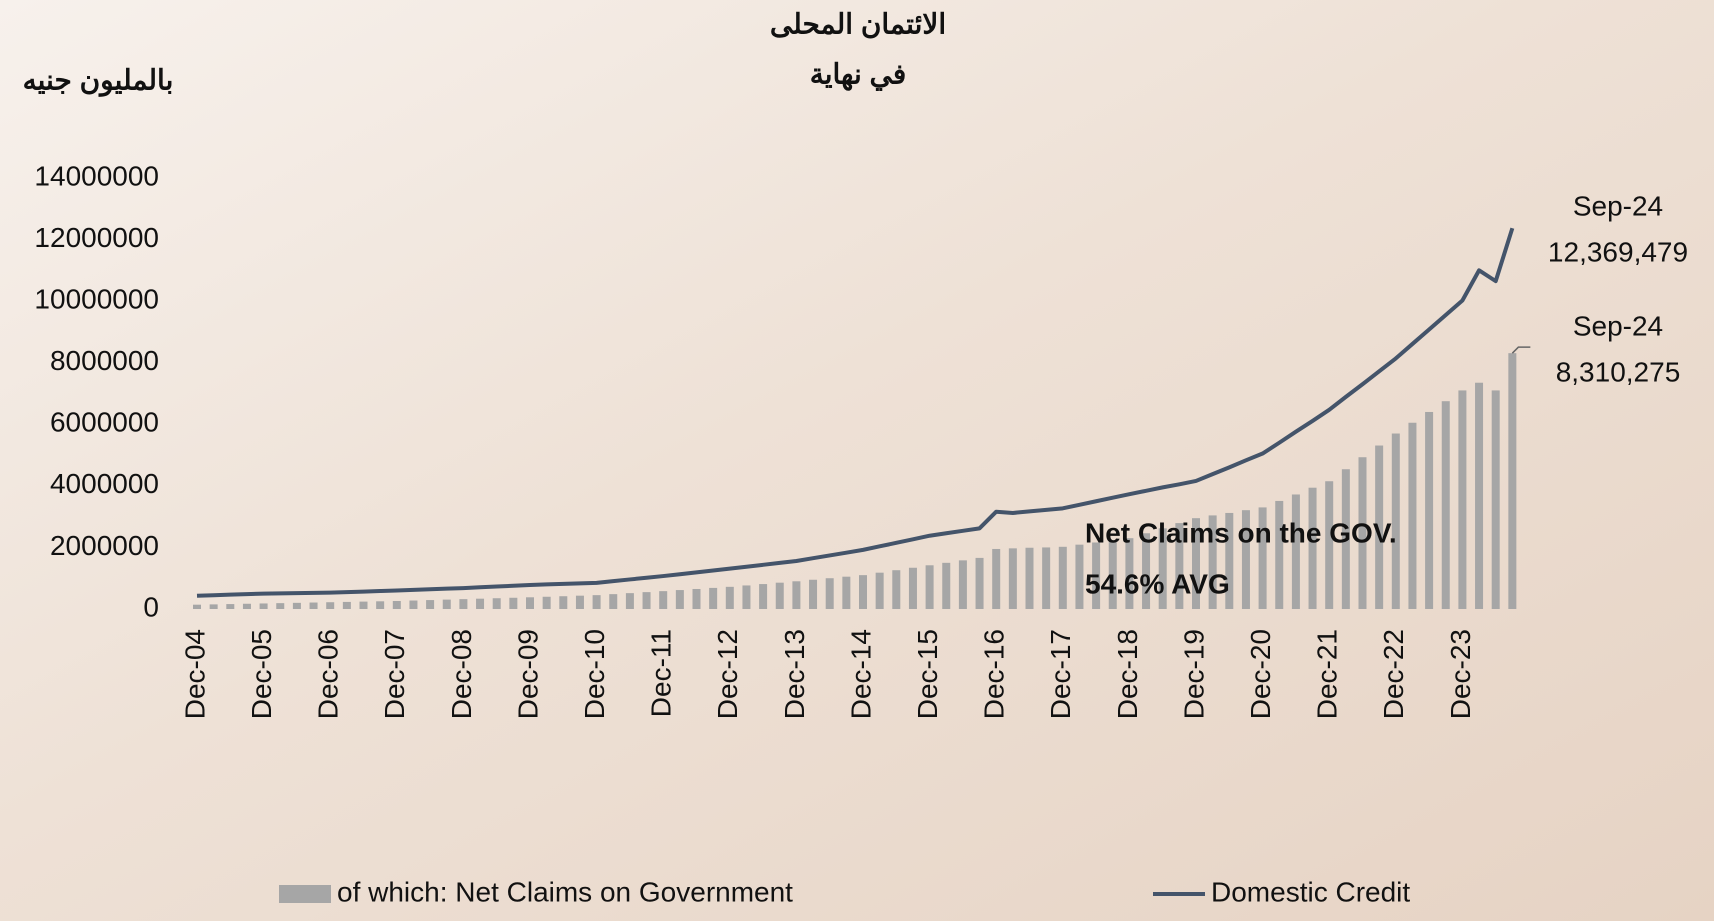 Image resolution: width=1714 pixels, height=921 pixels. What do you see at coordinates (858, 74) in the screenshot?
I see `chart-title: في نهاية` at bounding box center [858, 74].